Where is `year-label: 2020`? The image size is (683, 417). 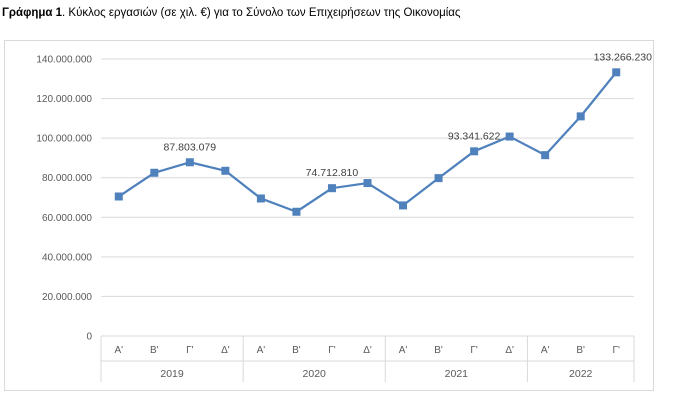 year-label: 2020 is located at coordinates (315, 374).